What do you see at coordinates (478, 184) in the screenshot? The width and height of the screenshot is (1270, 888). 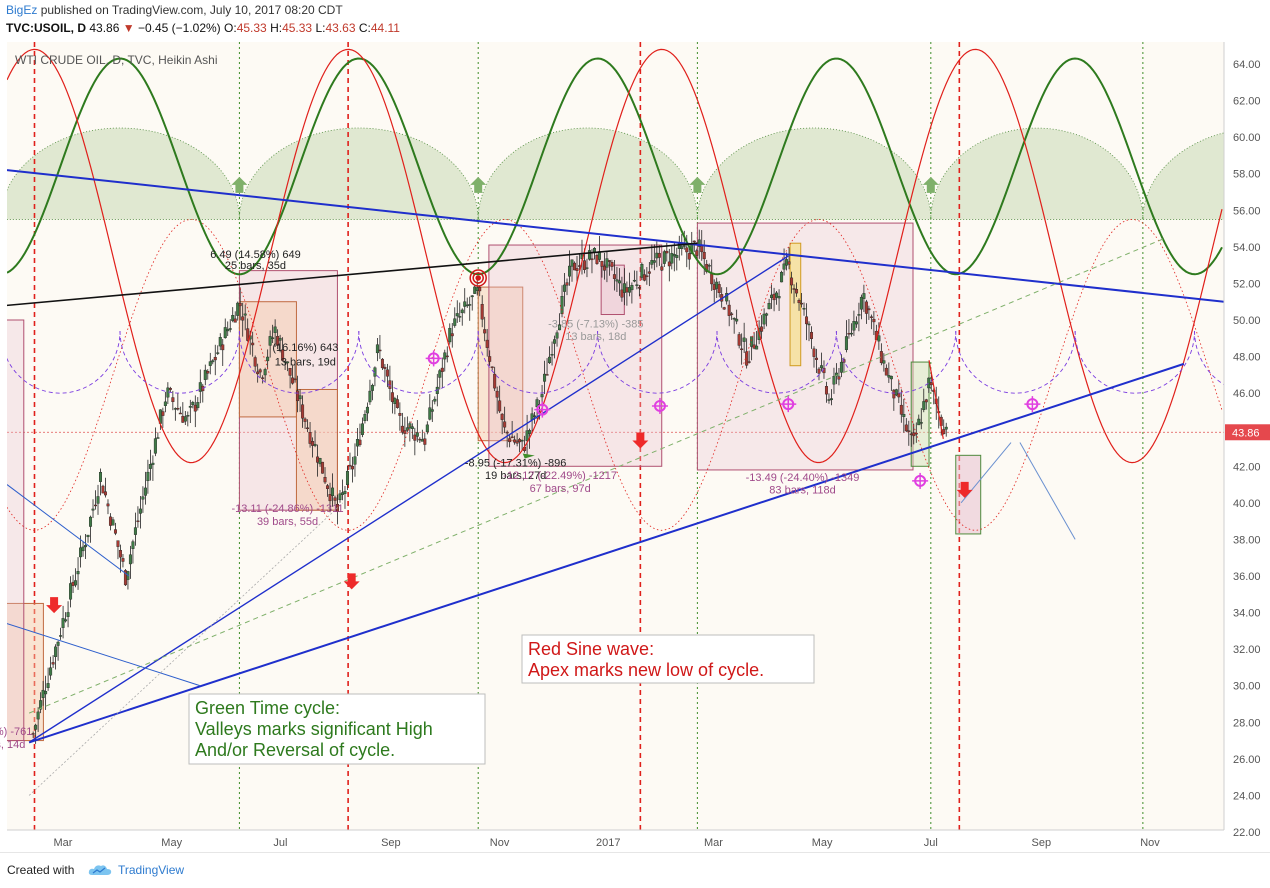 I see `green-up-arrow-icon` at bounding box center [478, 184].